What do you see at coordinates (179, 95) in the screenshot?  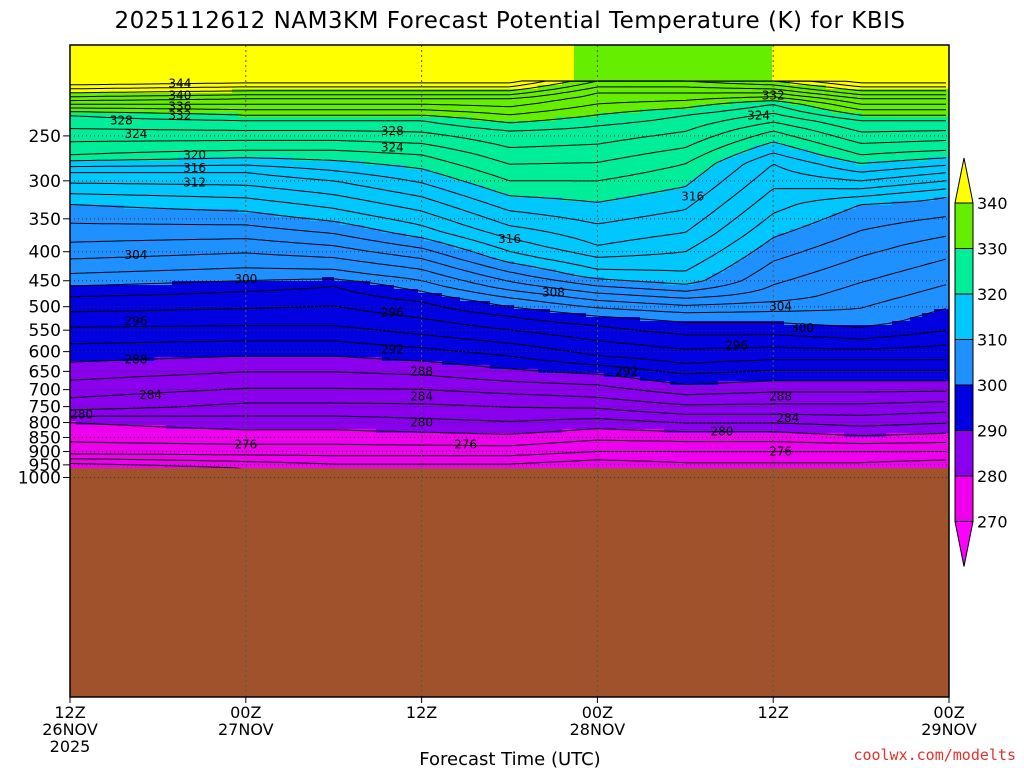 I see `contour-label: 340` at bounding box center [179, 95].